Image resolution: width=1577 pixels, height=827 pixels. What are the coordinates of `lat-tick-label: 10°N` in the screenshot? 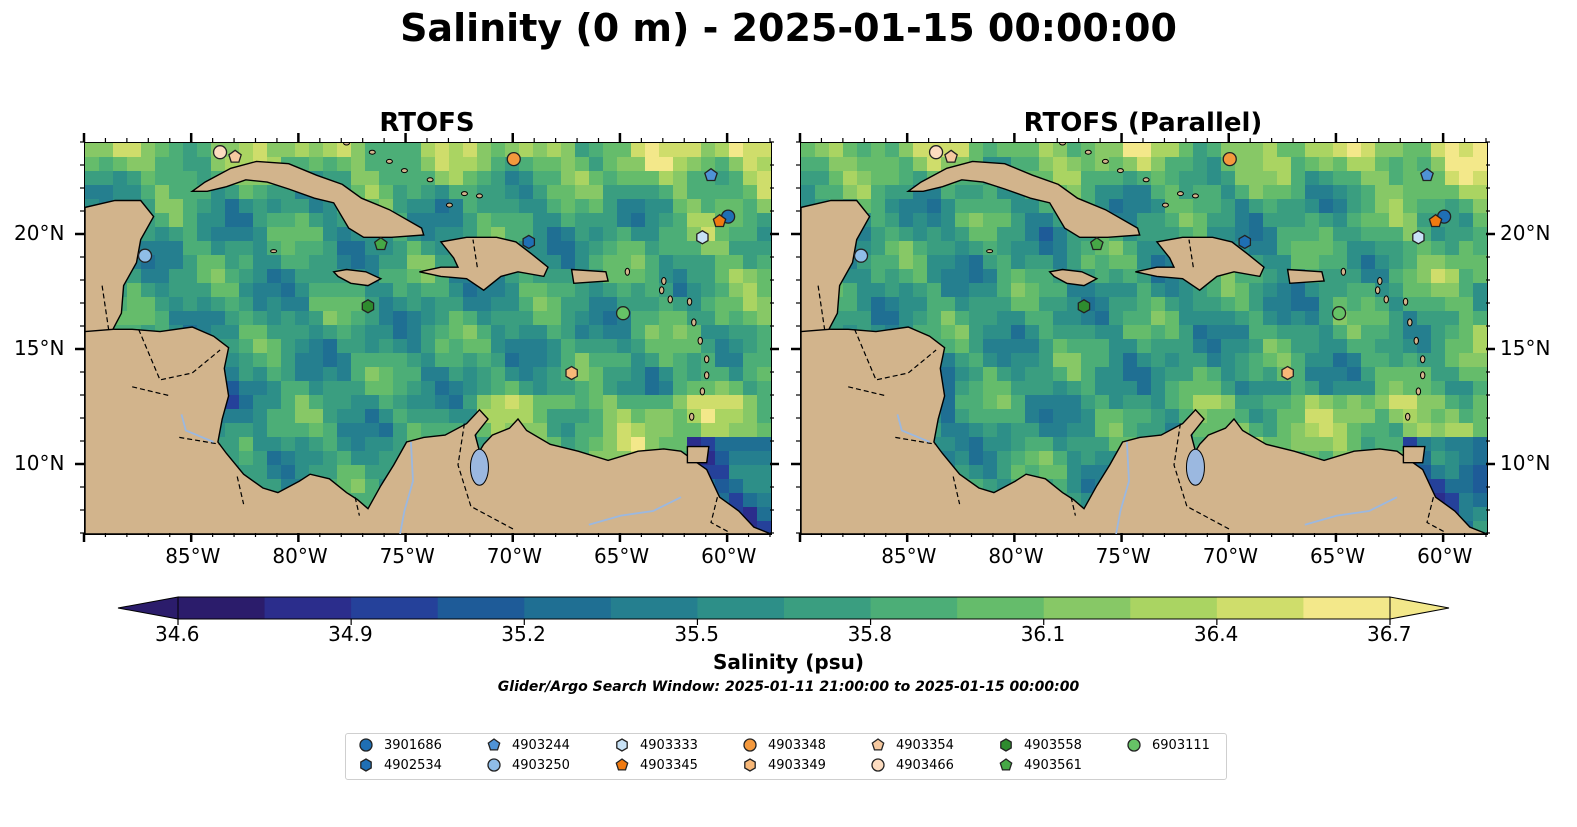 It's located at (39, 463).